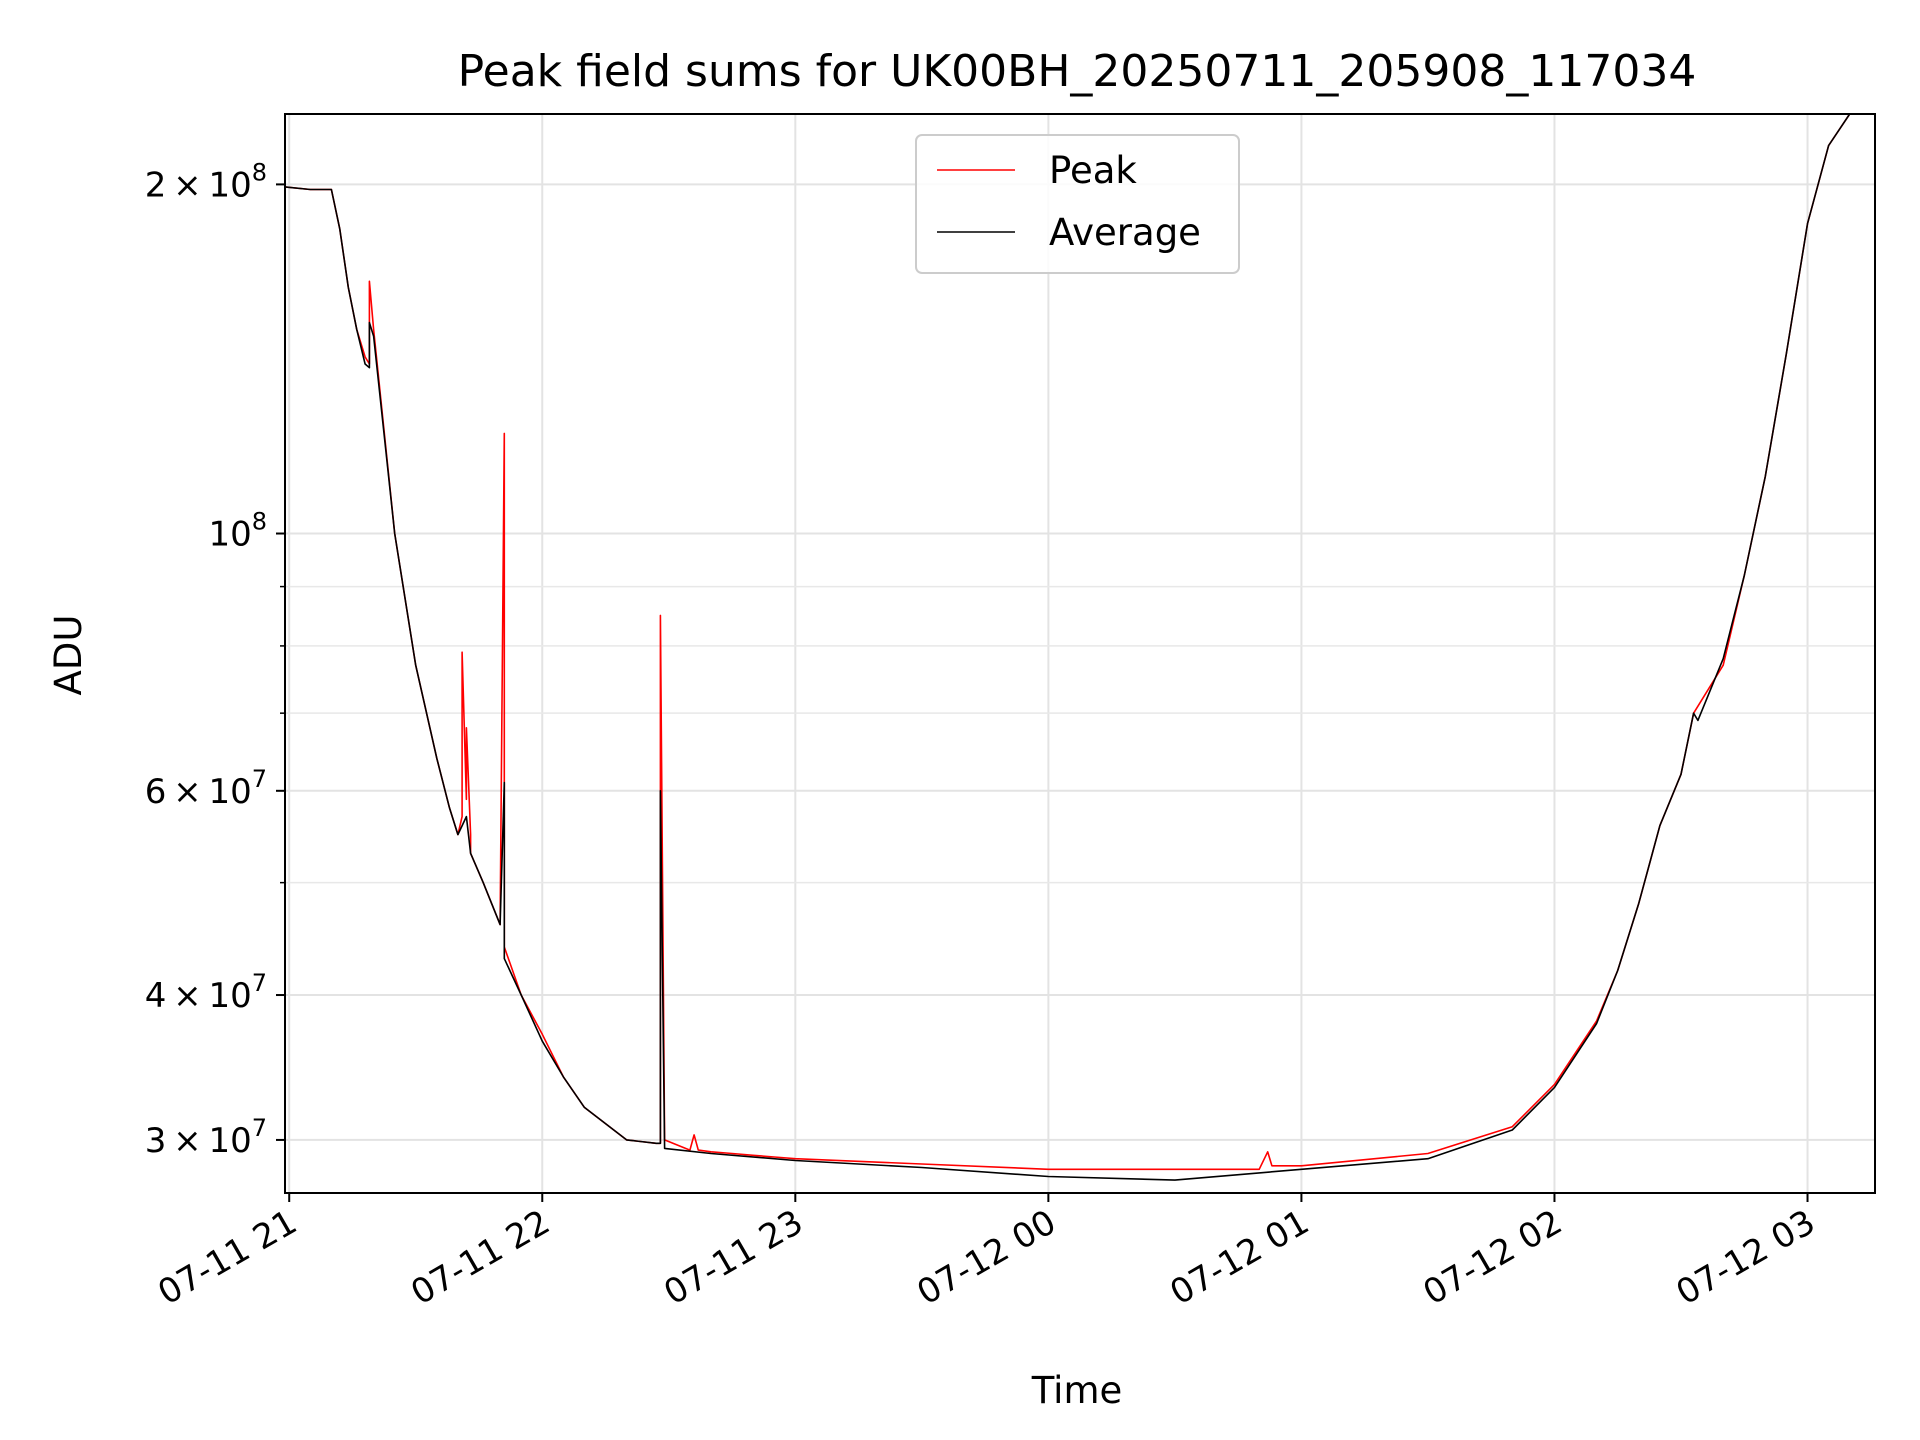 The image size is (1920, 1440). Describe the element at coordinates (1077, 1390) in the screenshot. I see `x-axis-label: Time` at that location.